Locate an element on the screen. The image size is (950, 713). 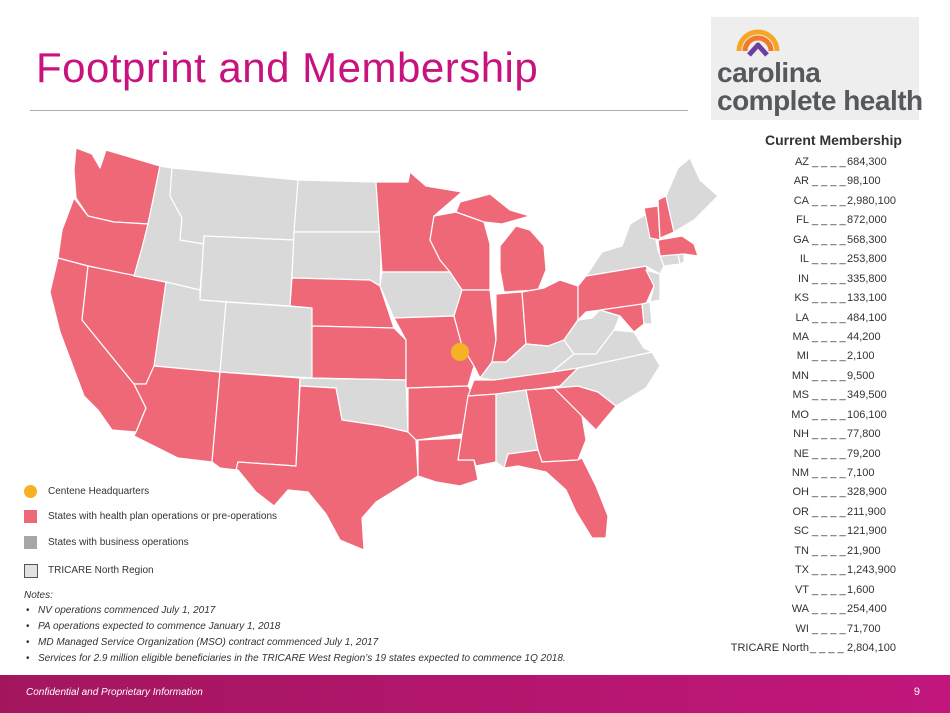
chevron-arch-icon is located at coordinates (758, 43).